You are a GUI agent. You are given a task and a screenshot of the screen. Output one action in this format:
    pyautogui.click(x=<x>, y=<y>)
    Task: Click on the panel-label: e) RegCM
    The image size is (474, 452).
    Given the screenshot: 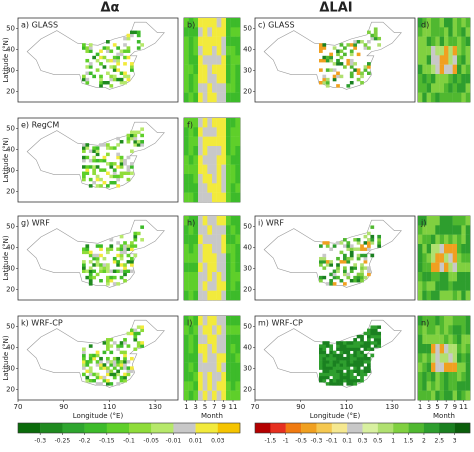 What is the action you would take?
    pyautogui.click(x=40, y=125)
    